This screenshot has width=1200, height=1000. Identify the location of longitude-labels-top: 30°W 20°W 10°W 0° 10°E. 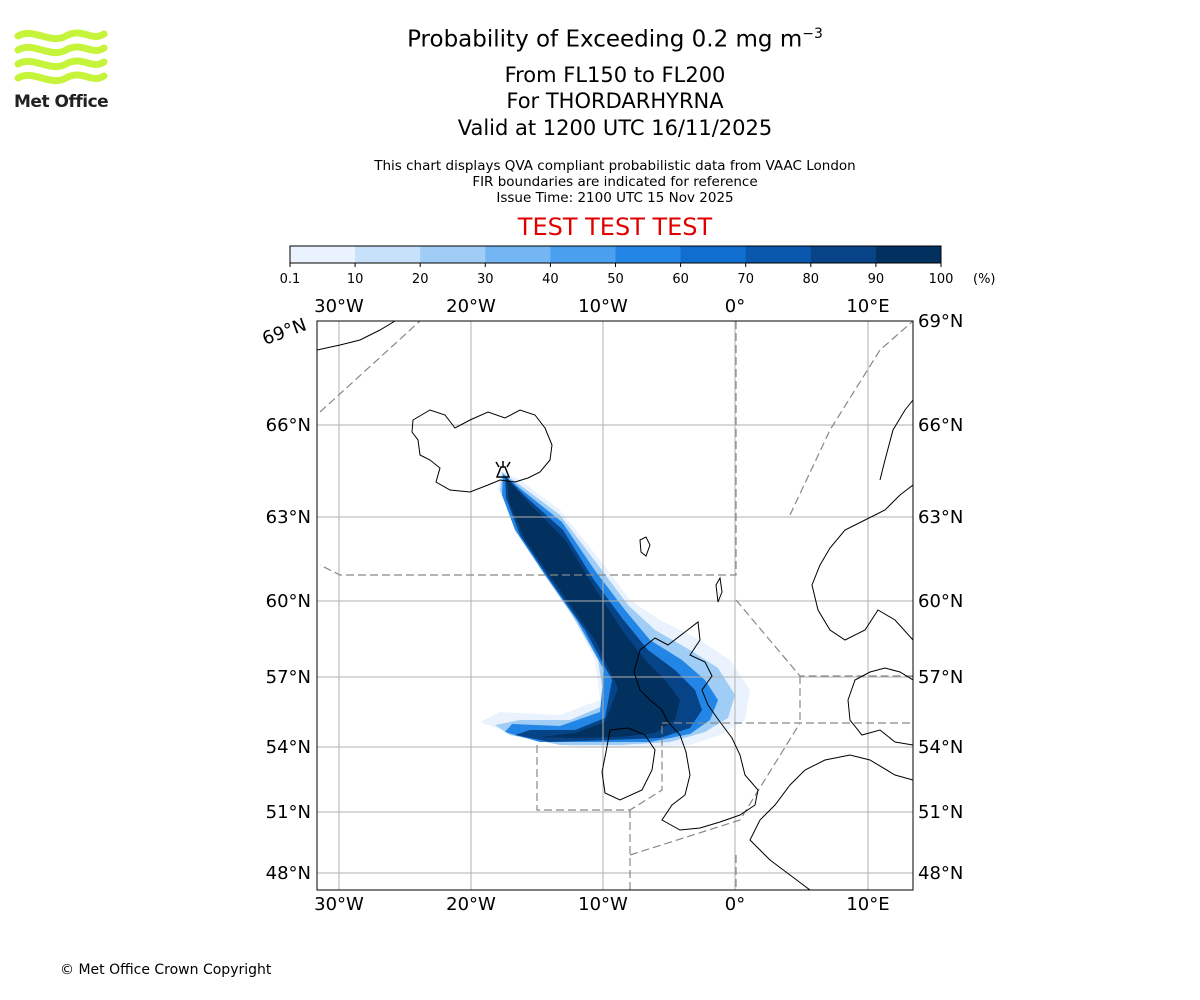
(601, 306).